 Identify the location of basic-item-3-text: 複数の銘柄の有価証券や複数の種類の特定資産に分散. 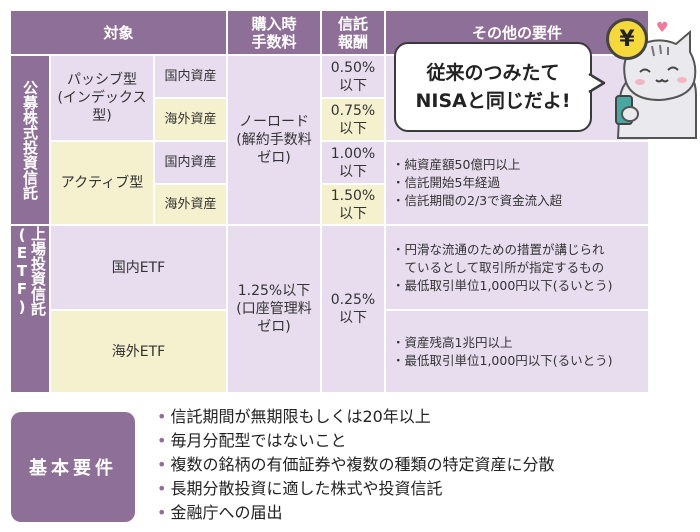
(362, 464).